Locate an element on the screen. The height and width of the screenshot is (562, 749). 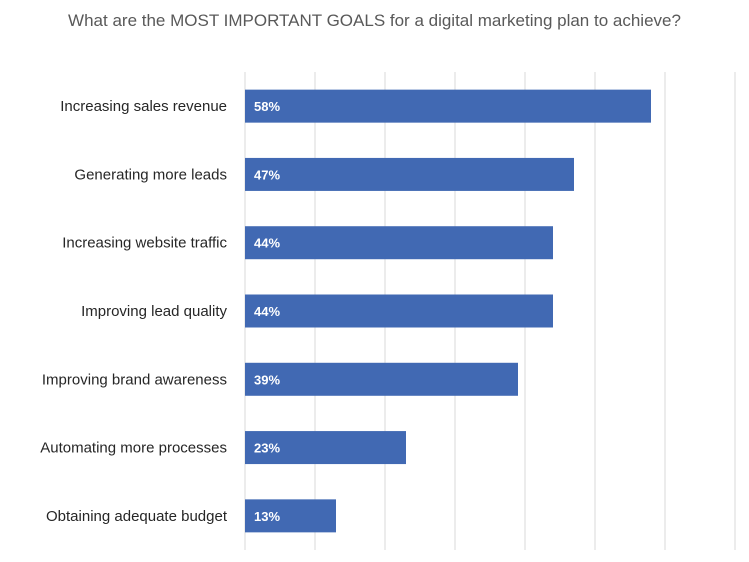
category-label: Automating more processes is located at coordinates (133, 448).